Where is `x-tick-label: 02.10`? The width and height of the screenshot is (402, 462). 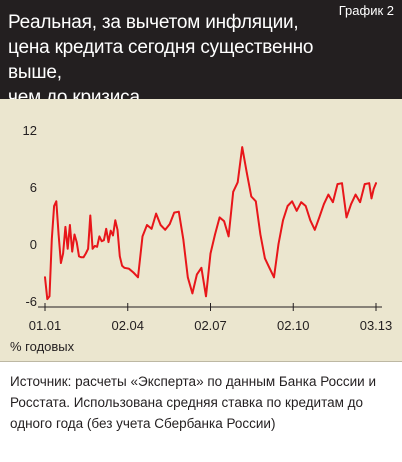
x-tick-label: 02.10 is located at coordinates (293, 325).